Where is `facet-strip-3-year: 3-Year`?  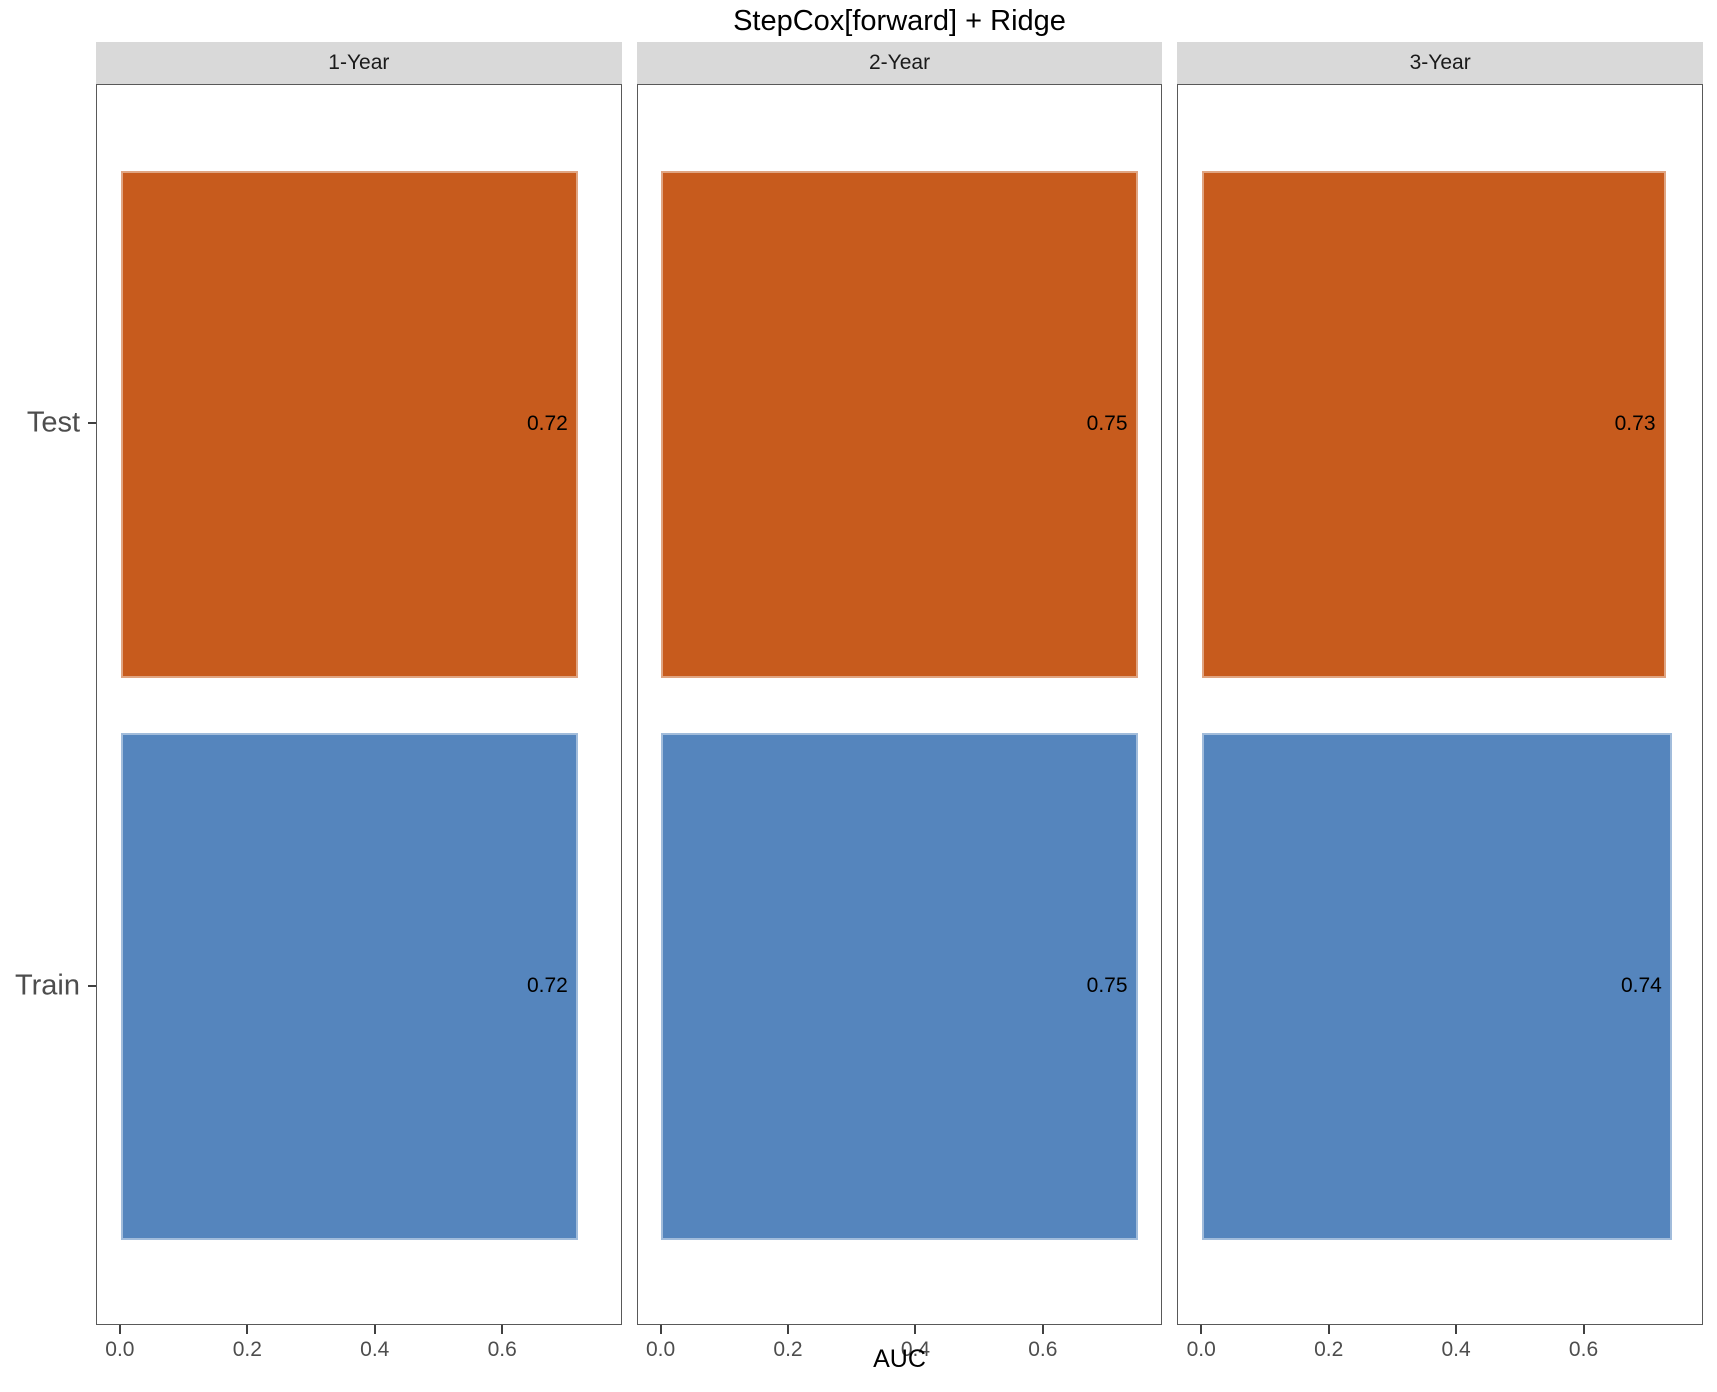
facet-strip-3-year: 3-Year is located at coordinates (1440, 63).